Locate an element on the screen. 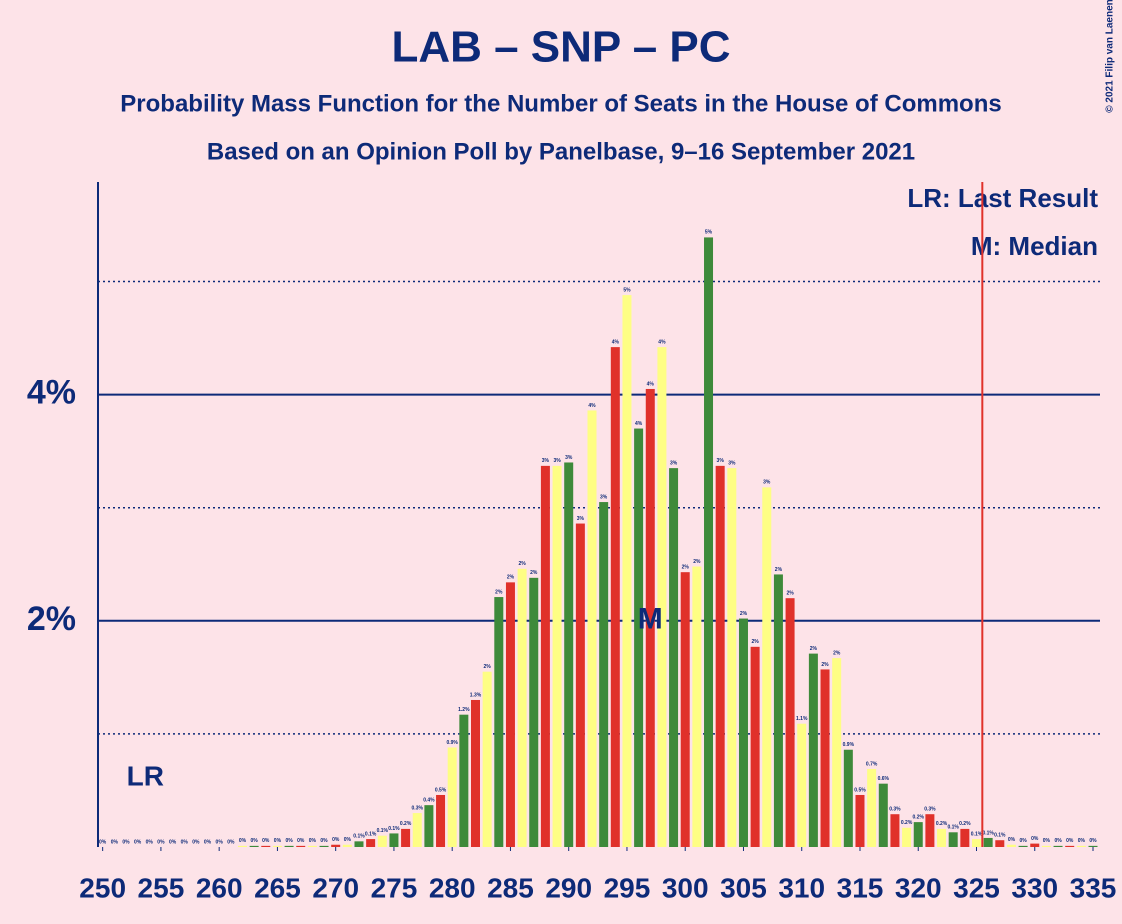 This screenshot has width=1122, height=924. x-tick-label: 325 is located at coordinates (976, 887).